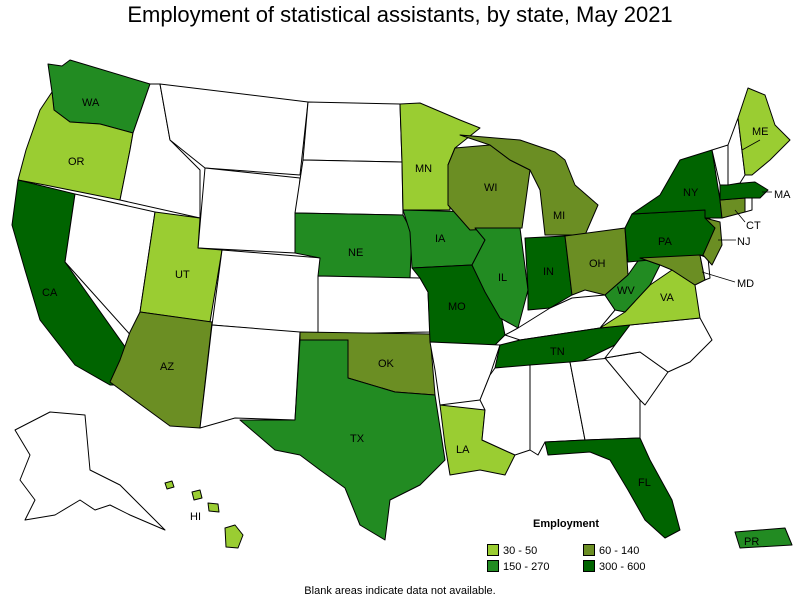 Image resolution: width=800 pixels, height=600 pixels. I want to click on state-ak, so click(90, 471).